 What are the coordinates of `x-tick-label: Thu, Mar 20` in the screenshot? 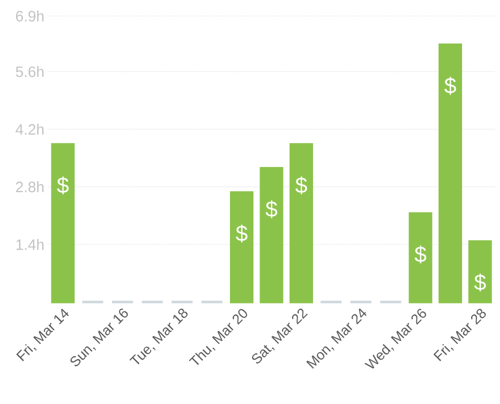 It's located at (218, 337).